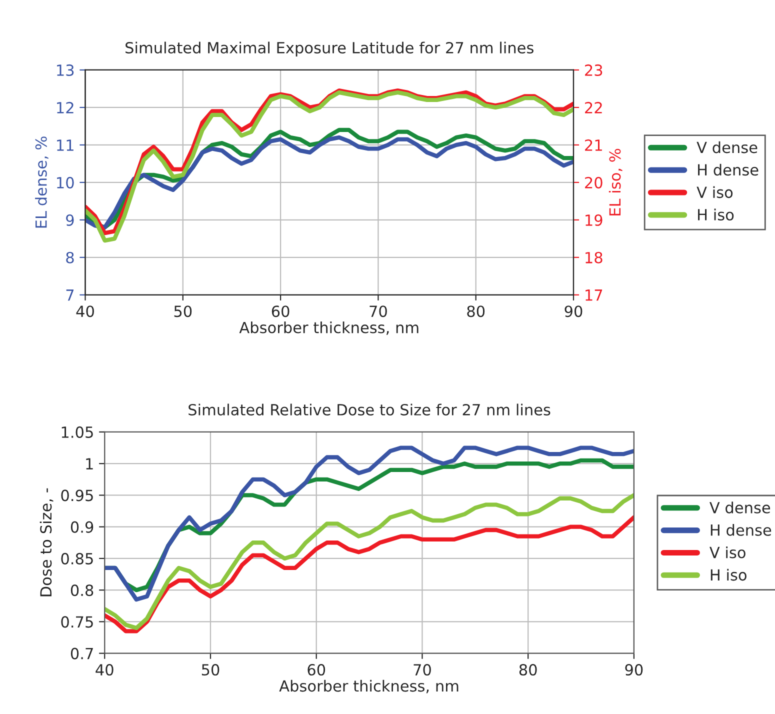 Image resolution: width=775 pixels, height=714 pixels. I want to click on y-tick-label: 13, so click(65, 70).